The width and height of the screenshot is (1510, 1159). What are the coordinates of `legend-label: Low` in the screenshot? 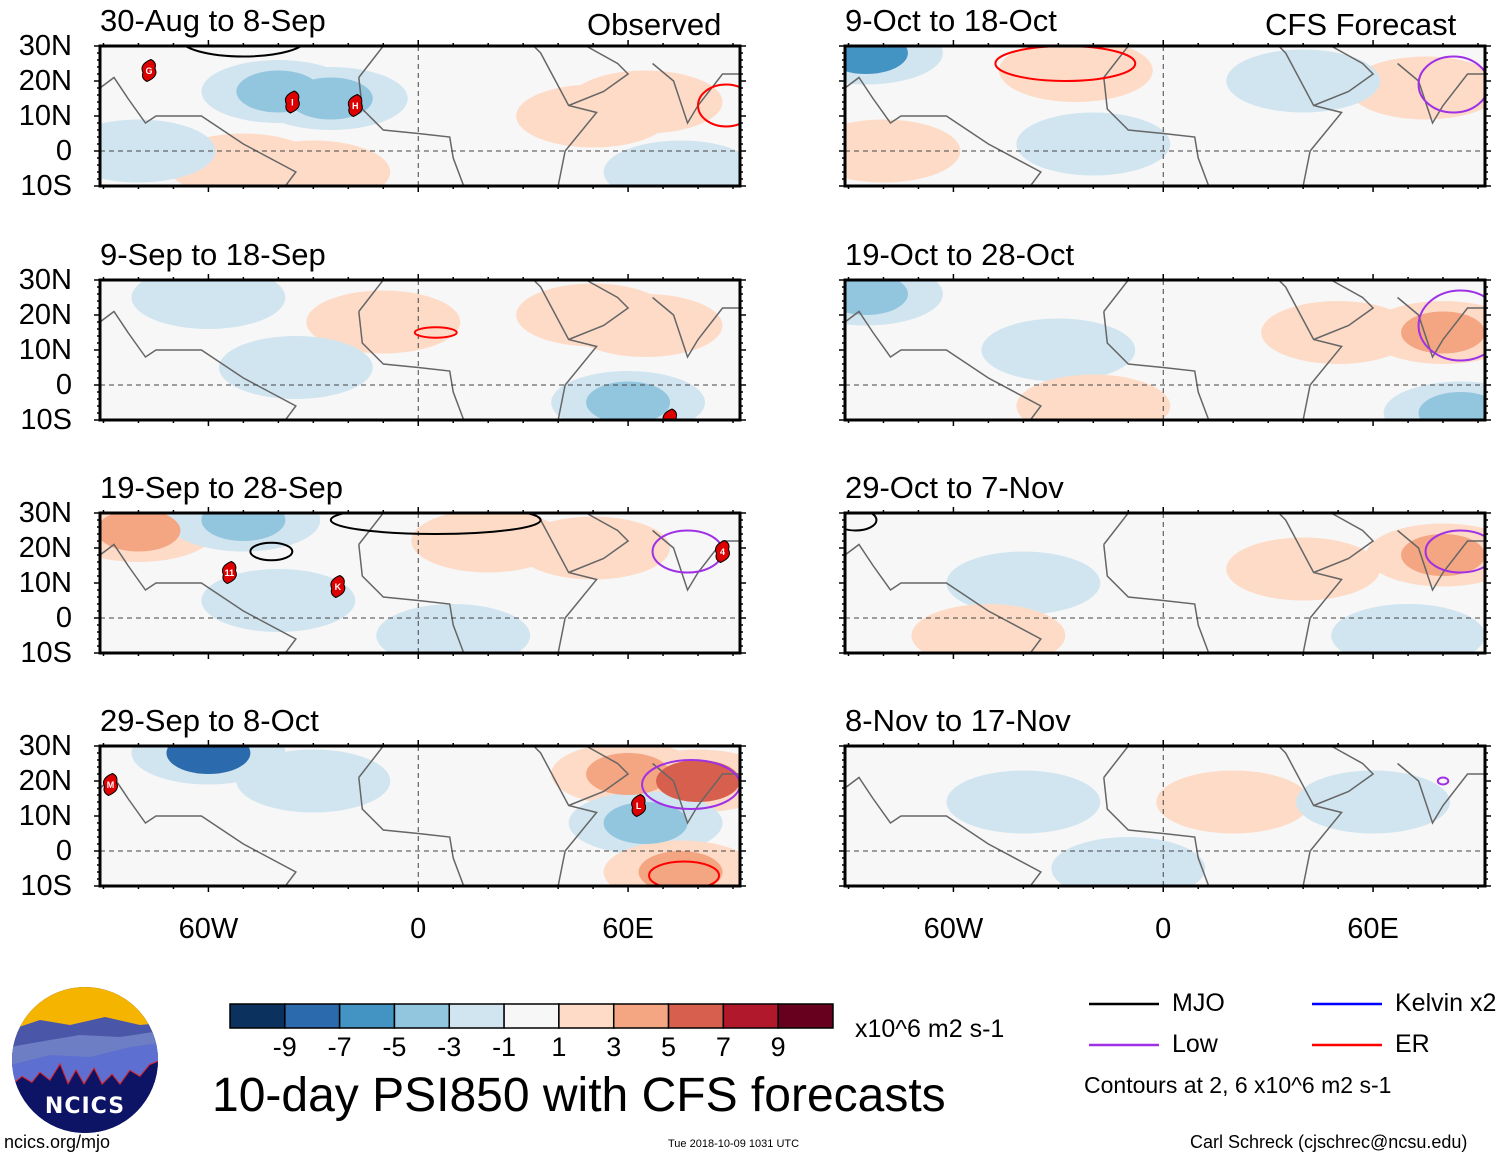 It's located at (1195, 1044).